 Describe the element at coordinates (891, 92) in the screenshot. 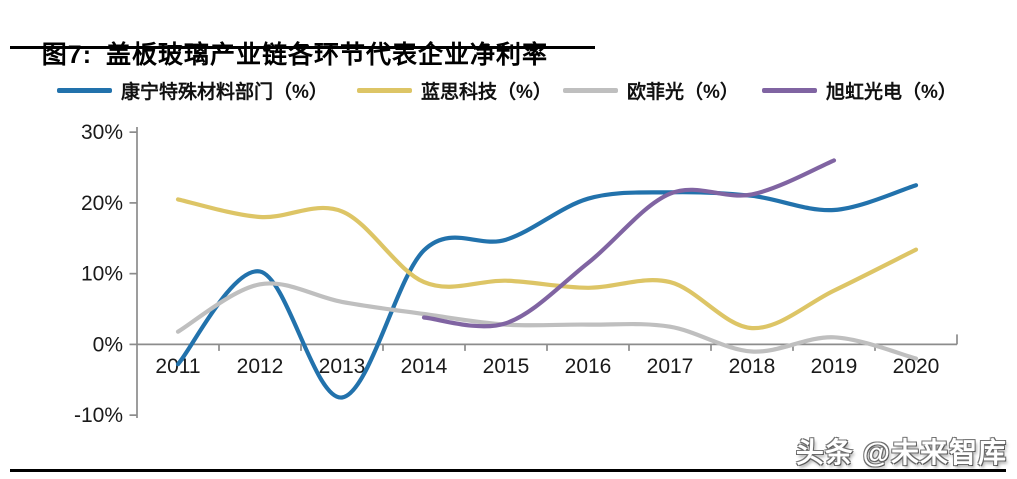

I see `legend-label: 旭虹光电（%）` at that location.